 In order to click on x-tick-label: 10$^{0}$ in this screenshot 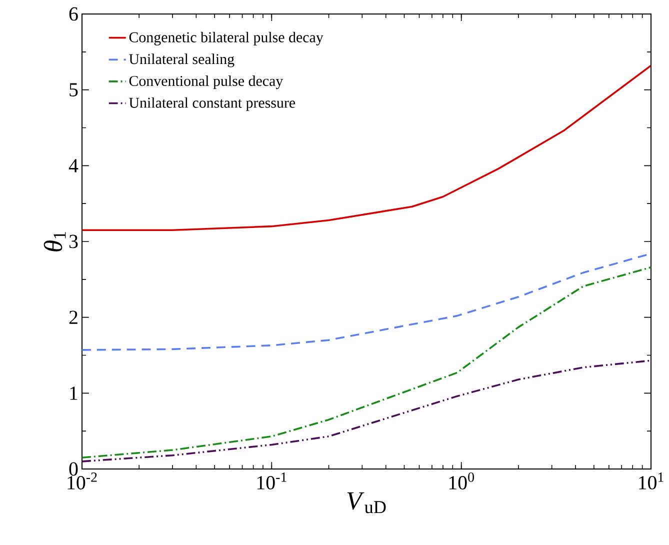, I will do `click(461, 481)`.